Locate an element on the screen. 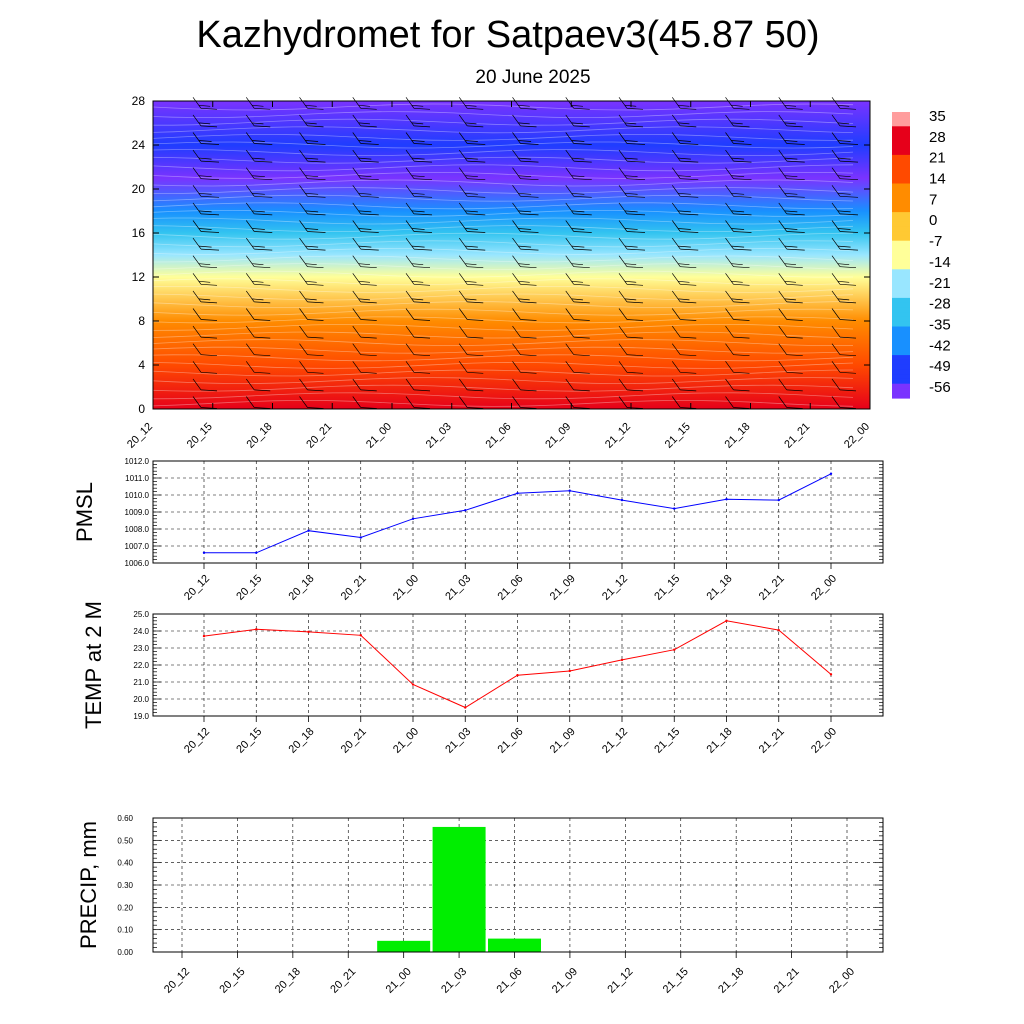 This screenshot has width=1024, height=1024. y-tick-label: 19.0 is located at coordinates (141, 716).